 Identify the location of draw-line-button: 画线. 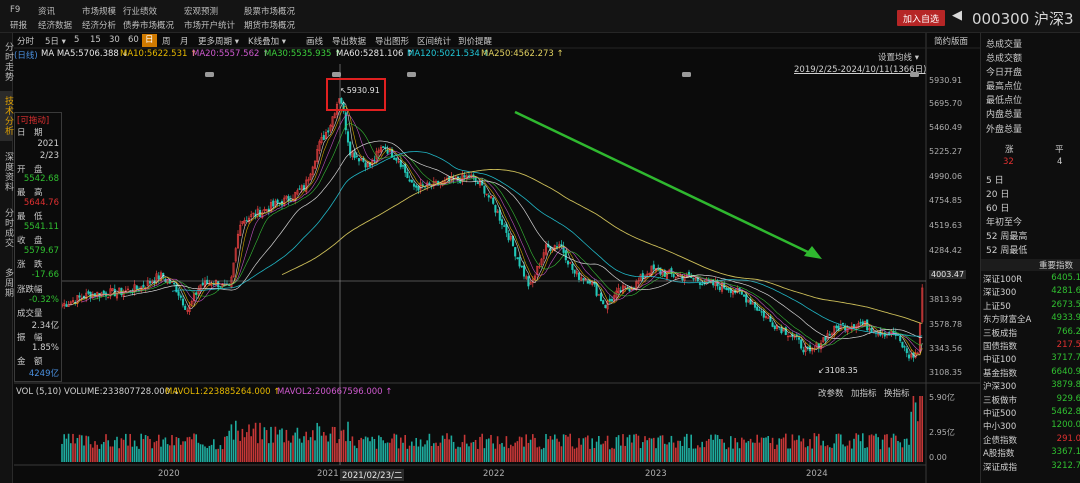
(315, 42).